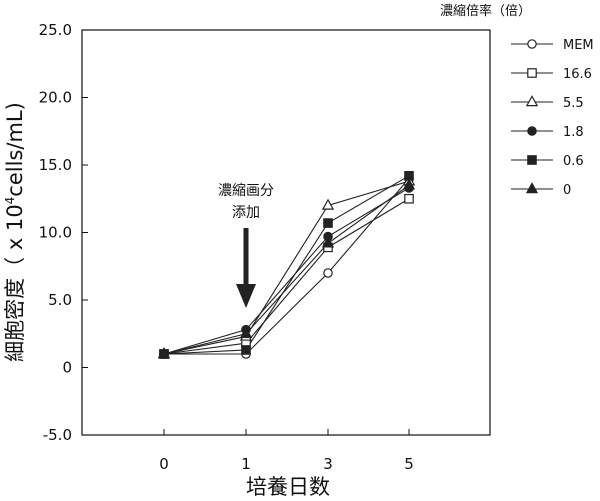 Image resolution: width=600 pixels, height=501 pixels. Describe the element at coordinates (547, 132) in the screenshot. I see `legend-item: 1.8` at that location.